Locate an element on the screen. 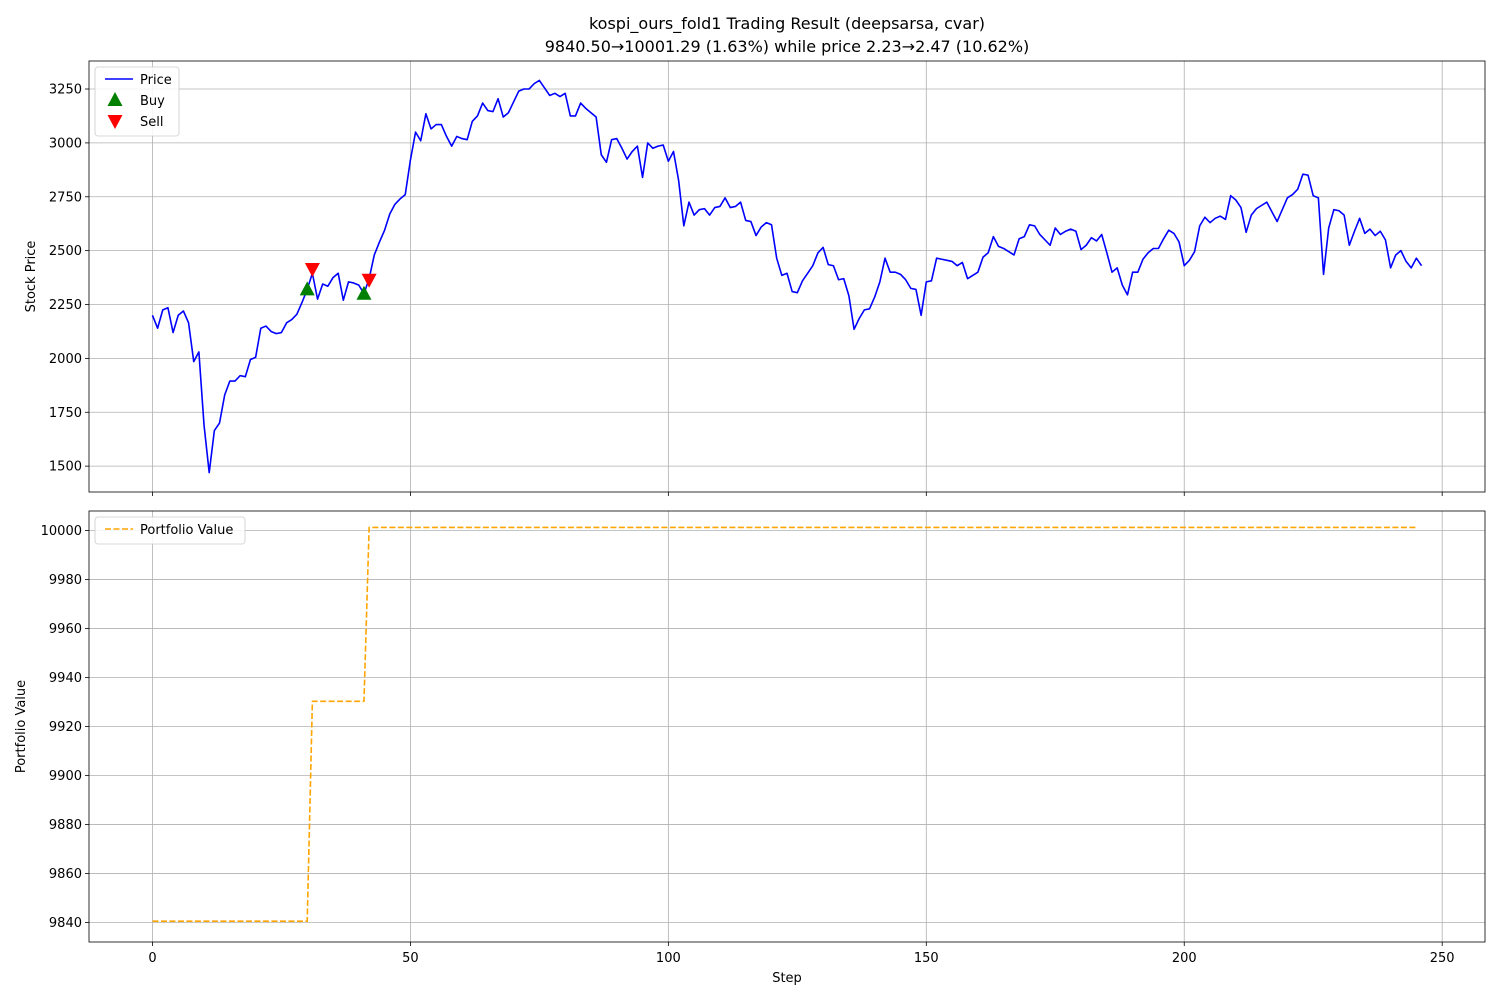 This screenshot has width=1500, height=1000. y-tick-label: 9920 is located at coordinates (65, 727).